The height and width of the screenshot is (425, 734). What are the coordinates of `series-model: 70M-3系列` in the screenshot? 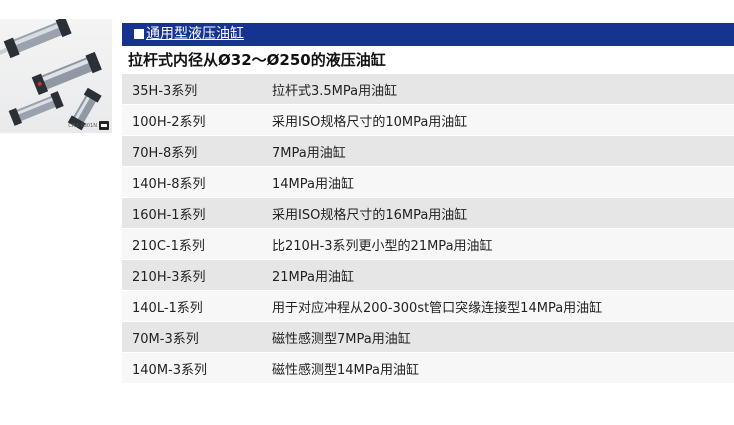 It's located at (165, 339).